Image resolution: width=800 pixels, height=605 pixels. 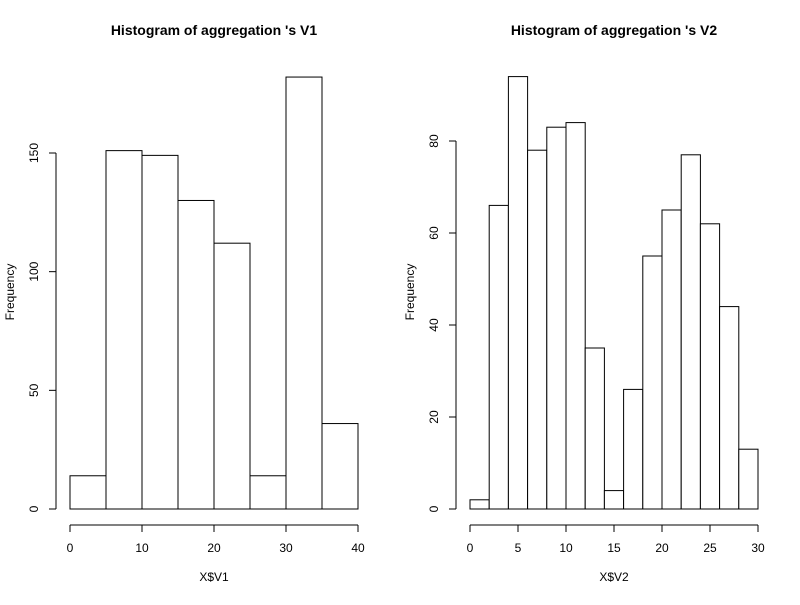 I want to click on x-tick-label: 25, so click(x=710, y=548).